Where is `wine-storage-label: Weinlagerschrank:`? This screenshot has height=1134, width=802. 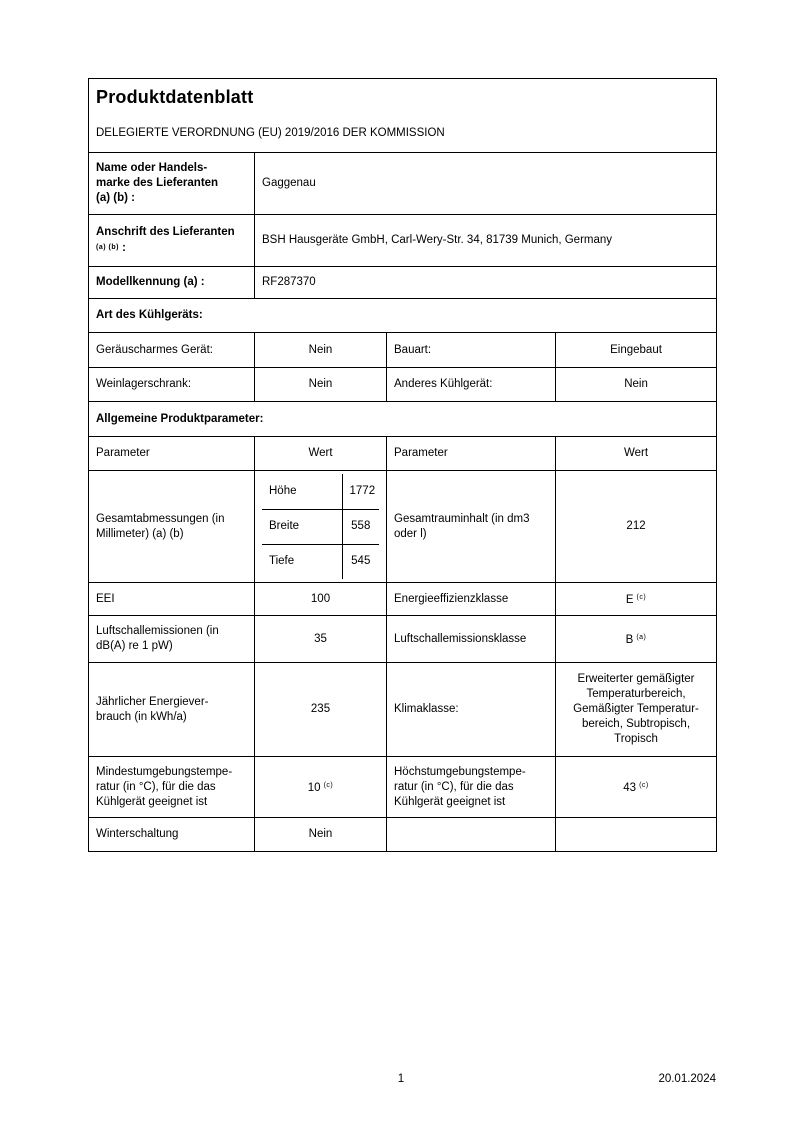
wine-storage-label: Weinlagerschrank: is located at coordinates (171, 384).